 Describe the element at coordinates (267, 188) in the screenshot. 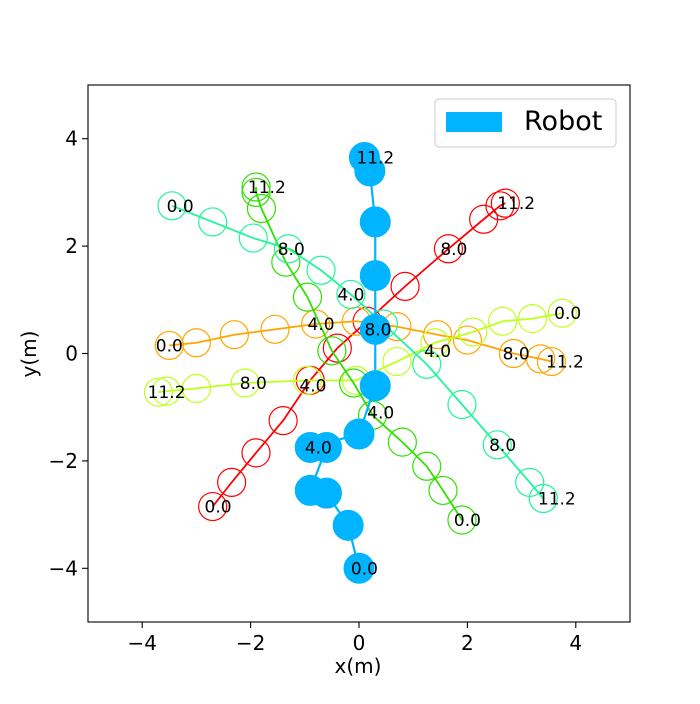

I see `human-3-time-label-3: 11.2` at that location.